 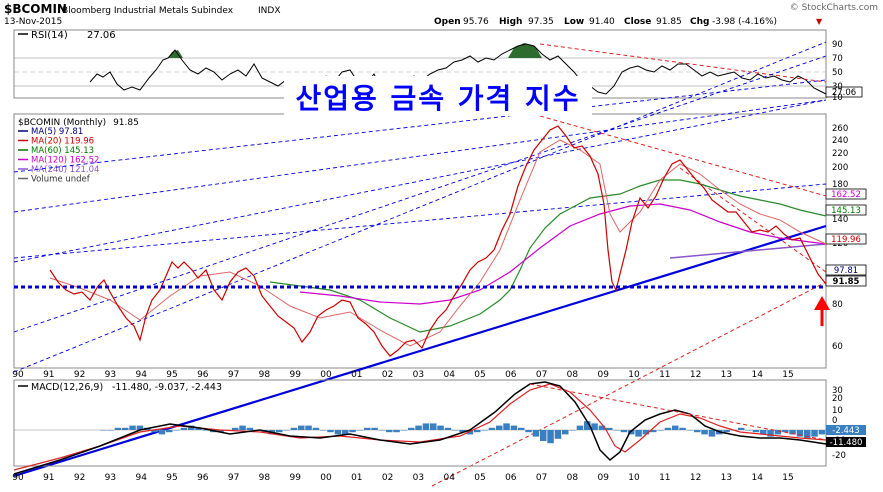 What do you see at coordinates (837, 391) in the screenshot?
I see `macd-tick-label: 30` at bounding box center [837, 391].